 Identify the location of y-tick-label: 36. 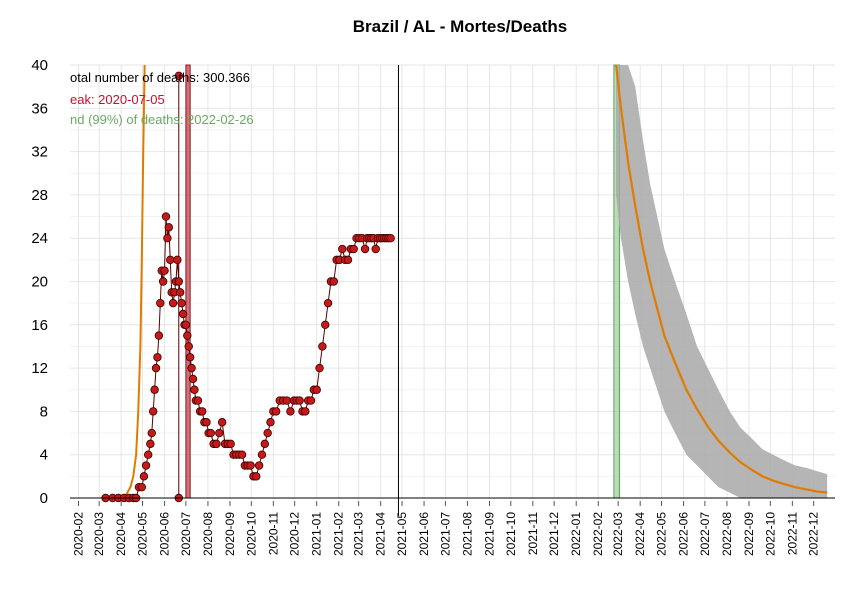
(39, 108).